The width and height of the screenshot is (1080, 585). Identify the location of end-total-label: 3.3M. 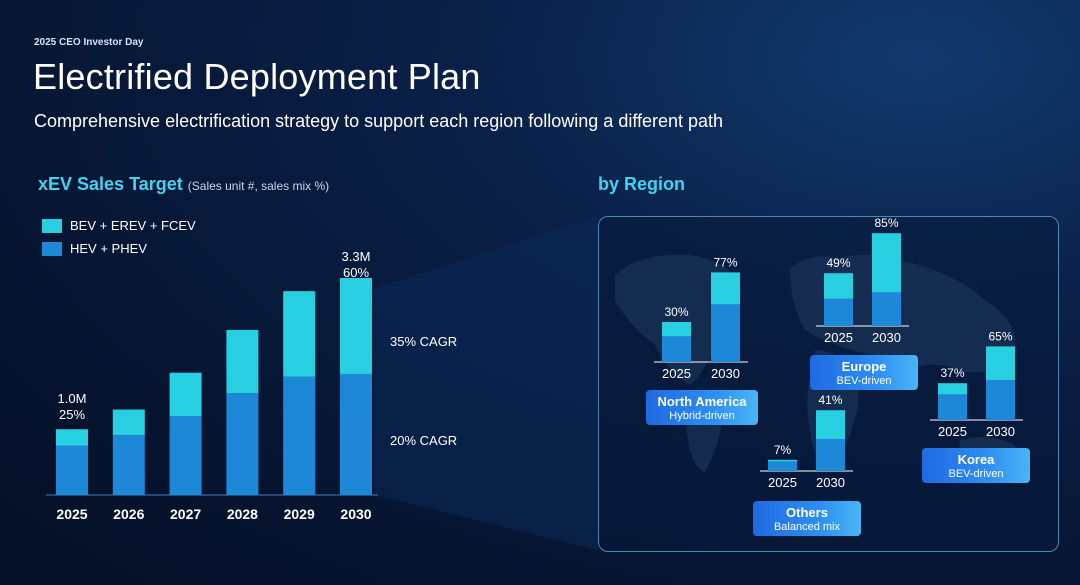
(356, 256).